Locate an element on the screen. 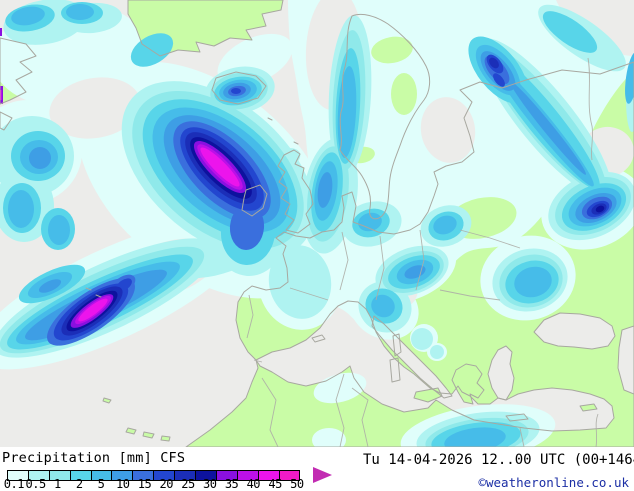 The height and width of the screenshot is (491, 634). legend-tick-label: 5 is located at coordinates (101, 484).